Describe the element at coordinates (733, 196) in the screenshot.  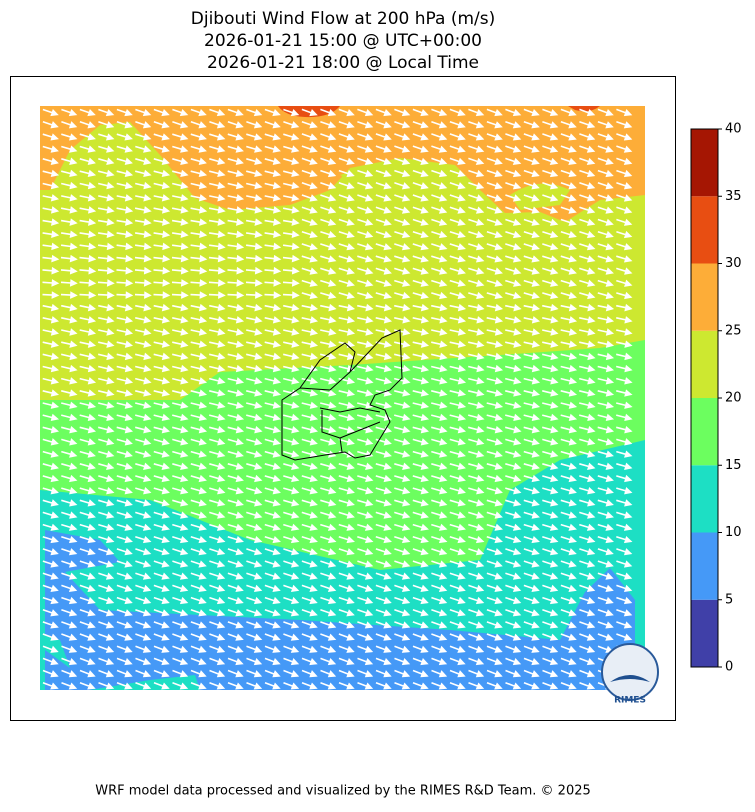
I see `colorbar-tick-label: 35` at that location.